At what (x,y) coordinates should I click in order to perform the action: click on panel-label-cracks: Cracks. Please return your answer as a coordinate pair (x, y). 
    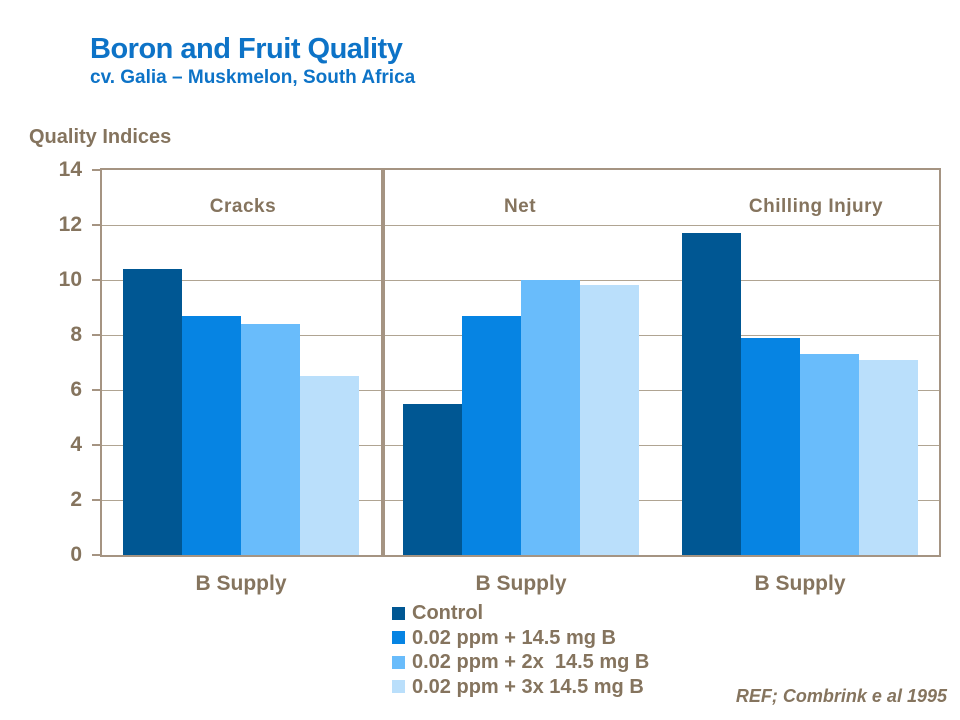
    Looking at the image, I should click on (243, 206).